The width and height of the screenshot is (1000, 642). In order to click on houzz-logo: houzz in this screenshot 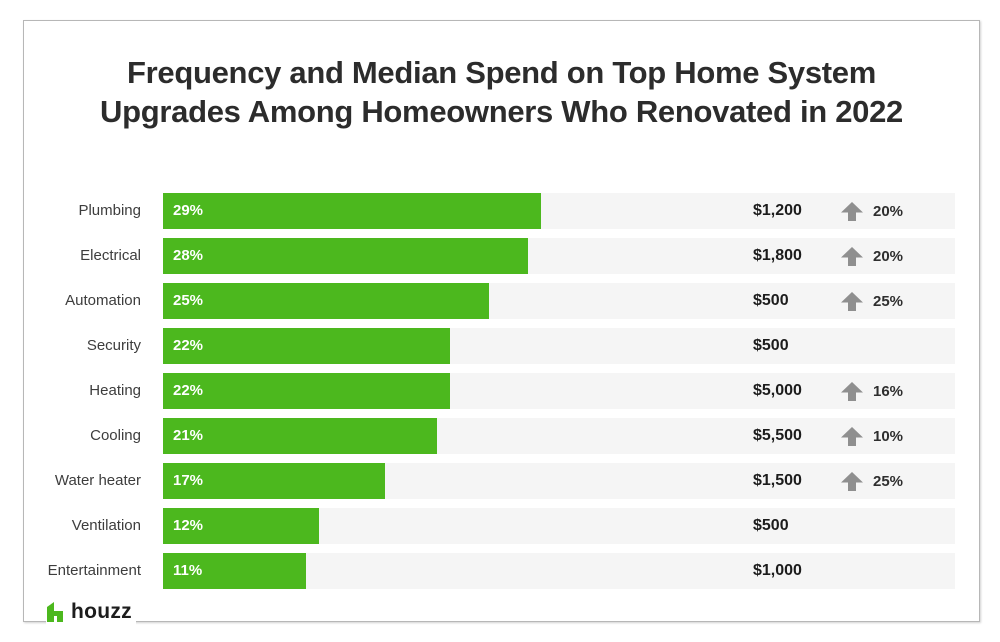, I will do `click(91, 613)`.